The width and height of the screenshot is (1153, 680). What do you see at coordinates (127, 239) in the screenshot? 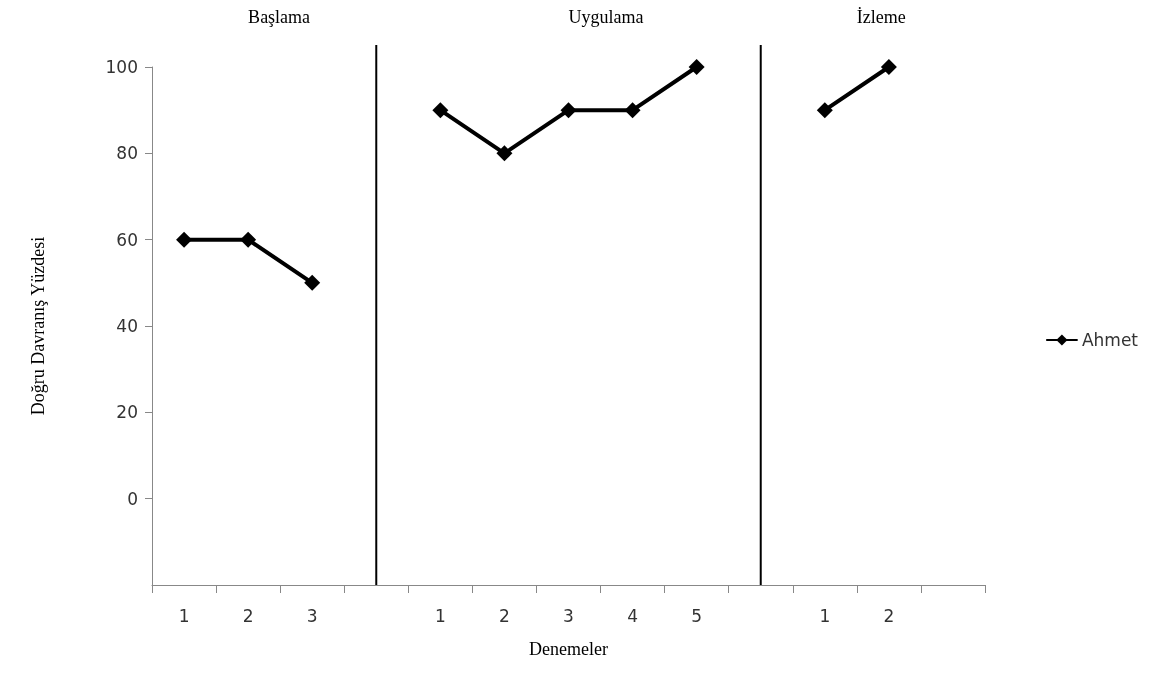
I see `y-tick-label: 60` at bounding box center [127, 239].